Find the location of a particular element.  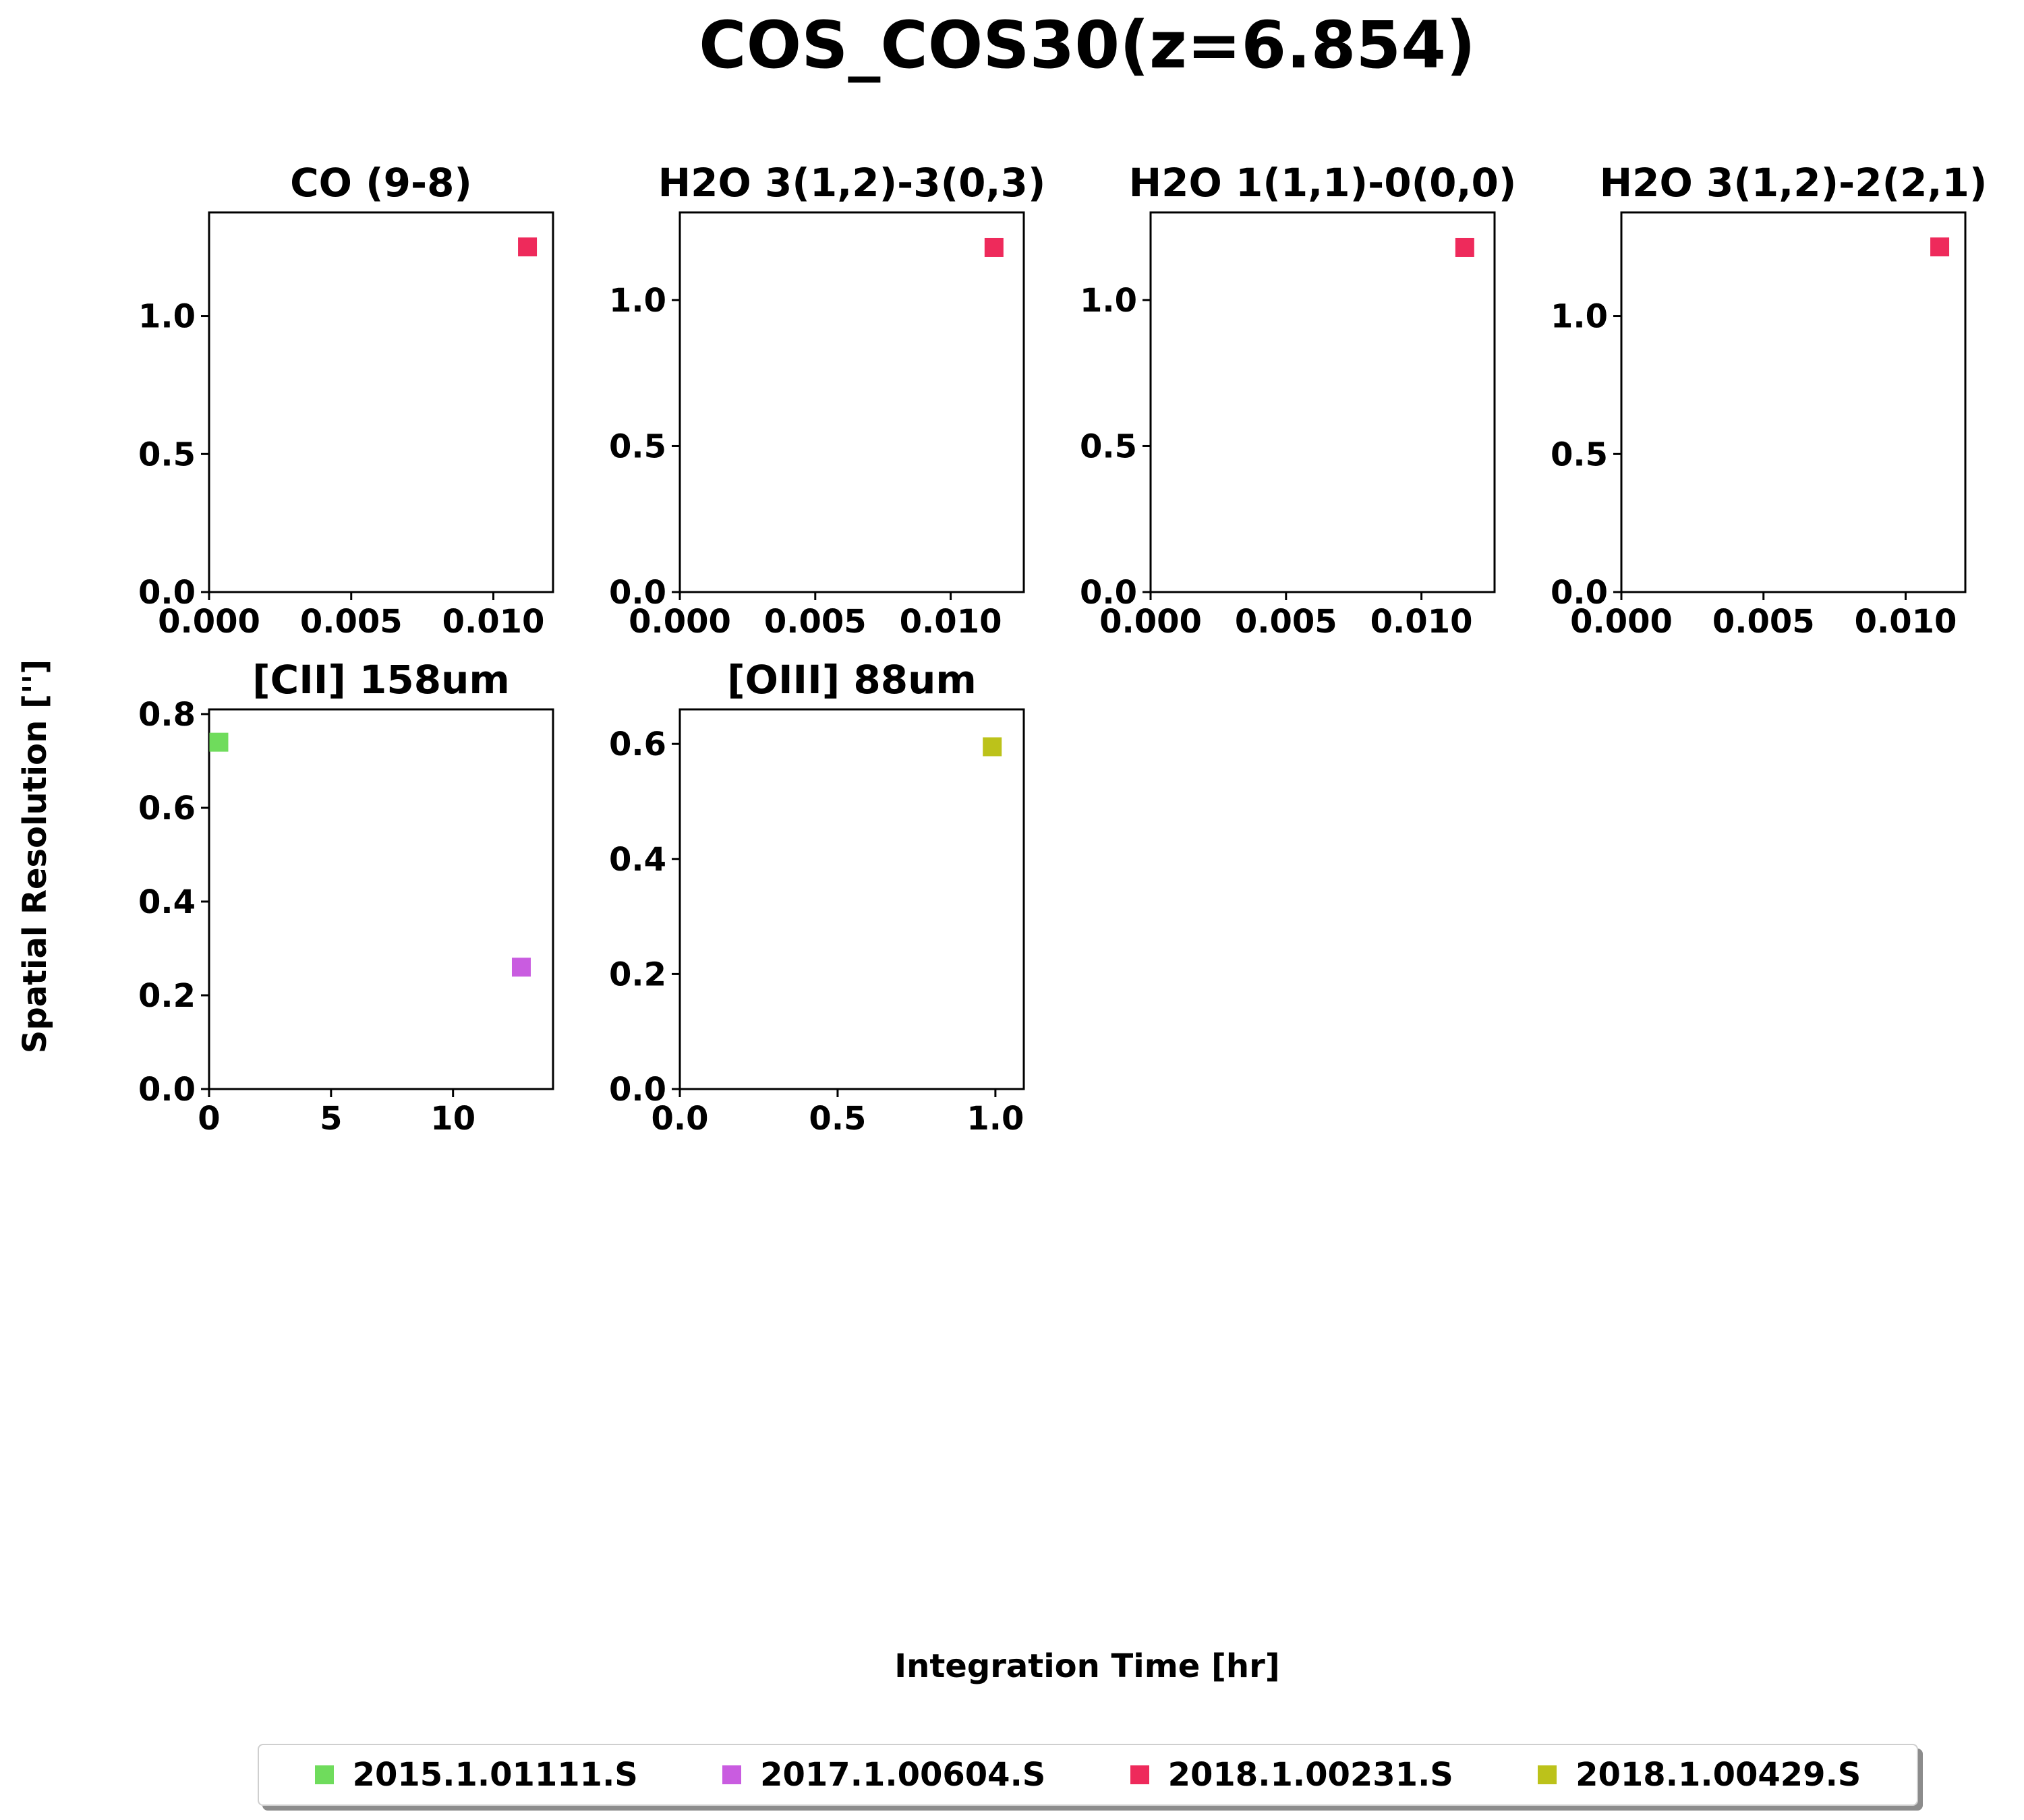

subplot-title: H2O 3(1,2)-3(0,3) is located at coordinates (852, 183).